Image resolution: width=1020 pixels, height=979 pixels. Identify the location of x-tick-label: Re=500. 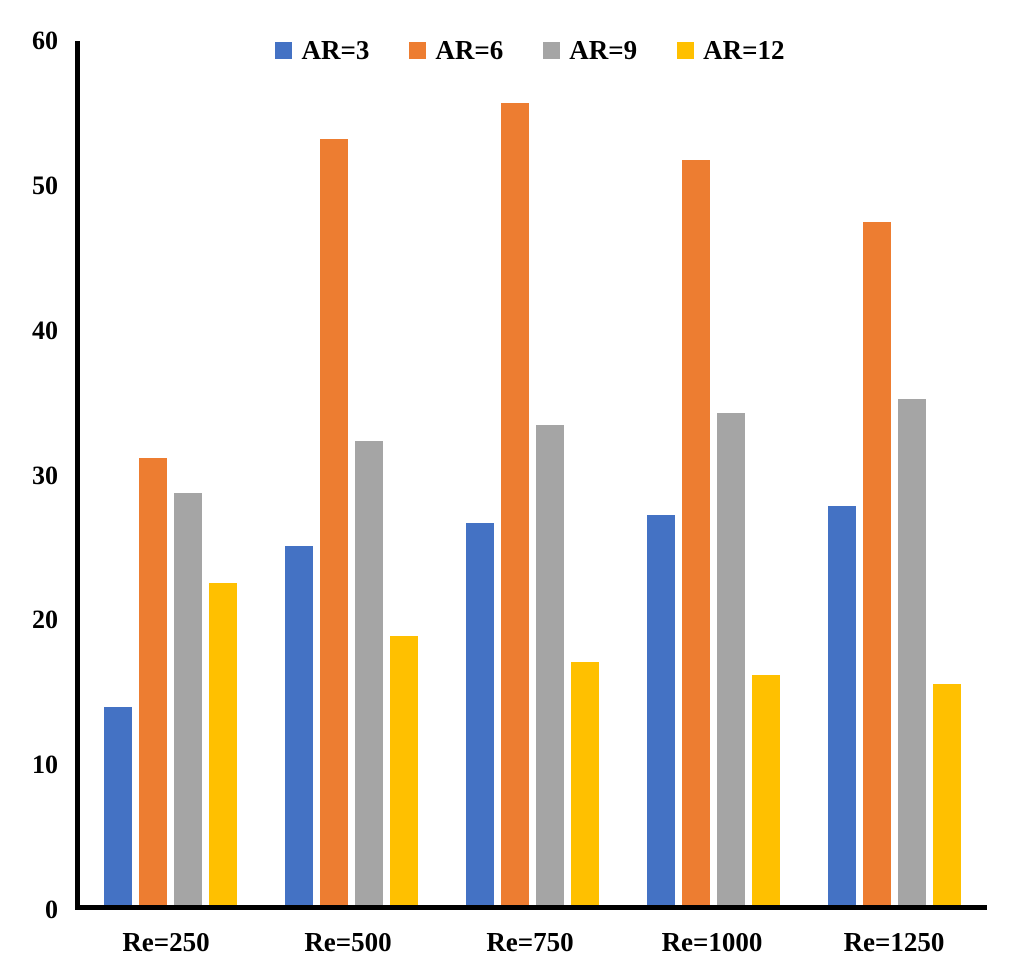
(348, 942).